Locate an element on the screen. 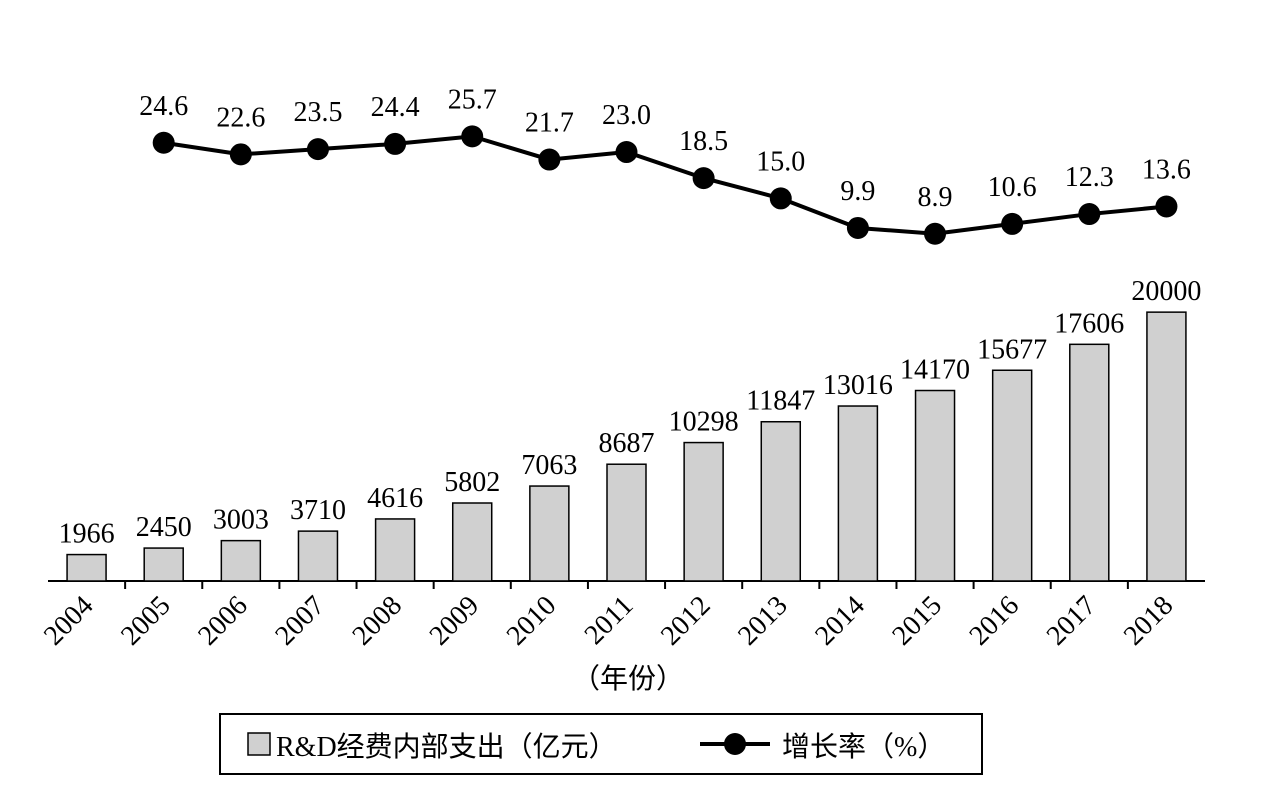 Image resolution: width=1274 pixels, height=804 pixels. x-tick-label: 2015 is located at coordinates (917, 621).